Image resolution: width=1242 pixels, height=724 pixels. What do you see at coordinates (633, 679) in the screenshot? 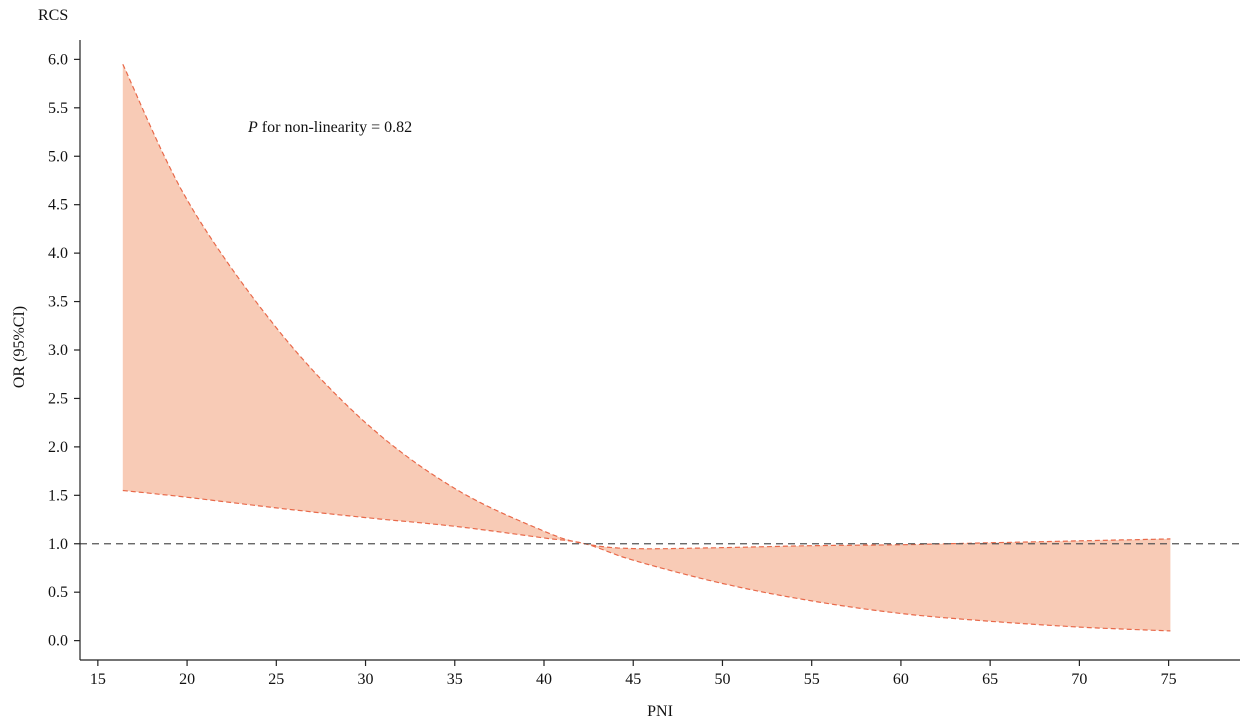
I see `x-tick-label: 45` at bounding box center [633, 679].